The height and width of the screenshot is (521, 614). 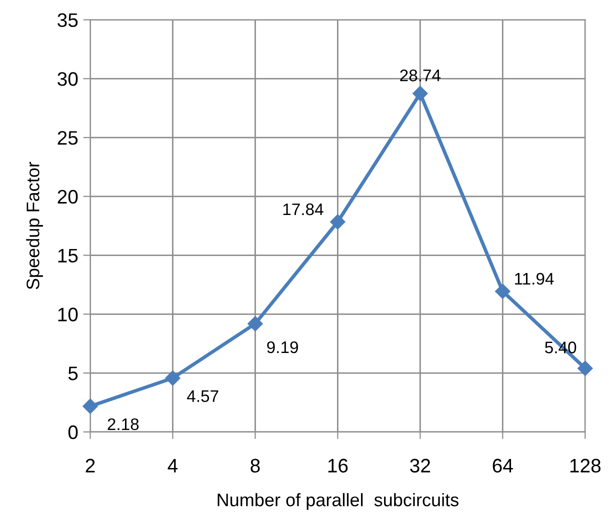 I want to click on y-tick-label: 15, so click(x=68, y=255).